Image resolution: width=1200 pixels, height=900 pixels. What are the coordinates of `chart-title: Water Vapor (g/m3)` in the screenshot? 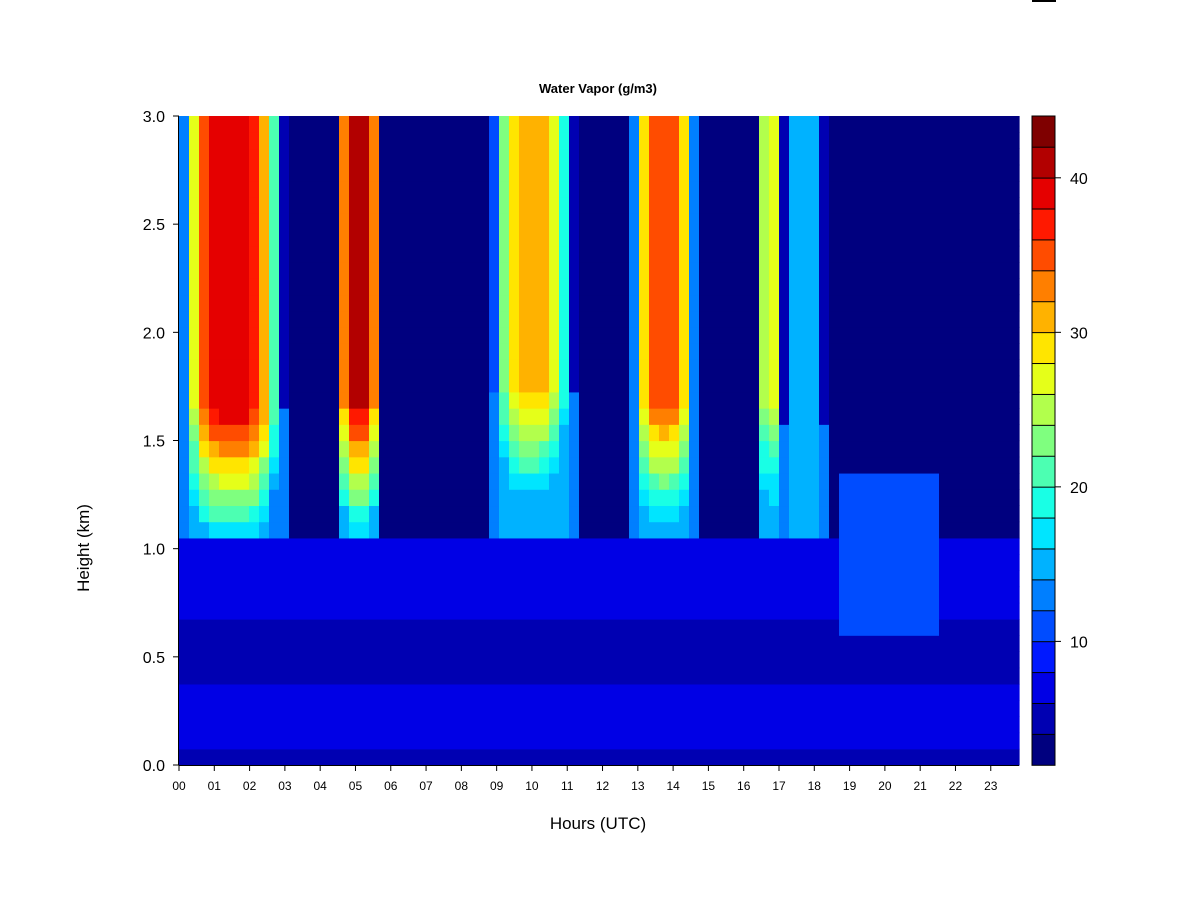 It's located at (598, 88).